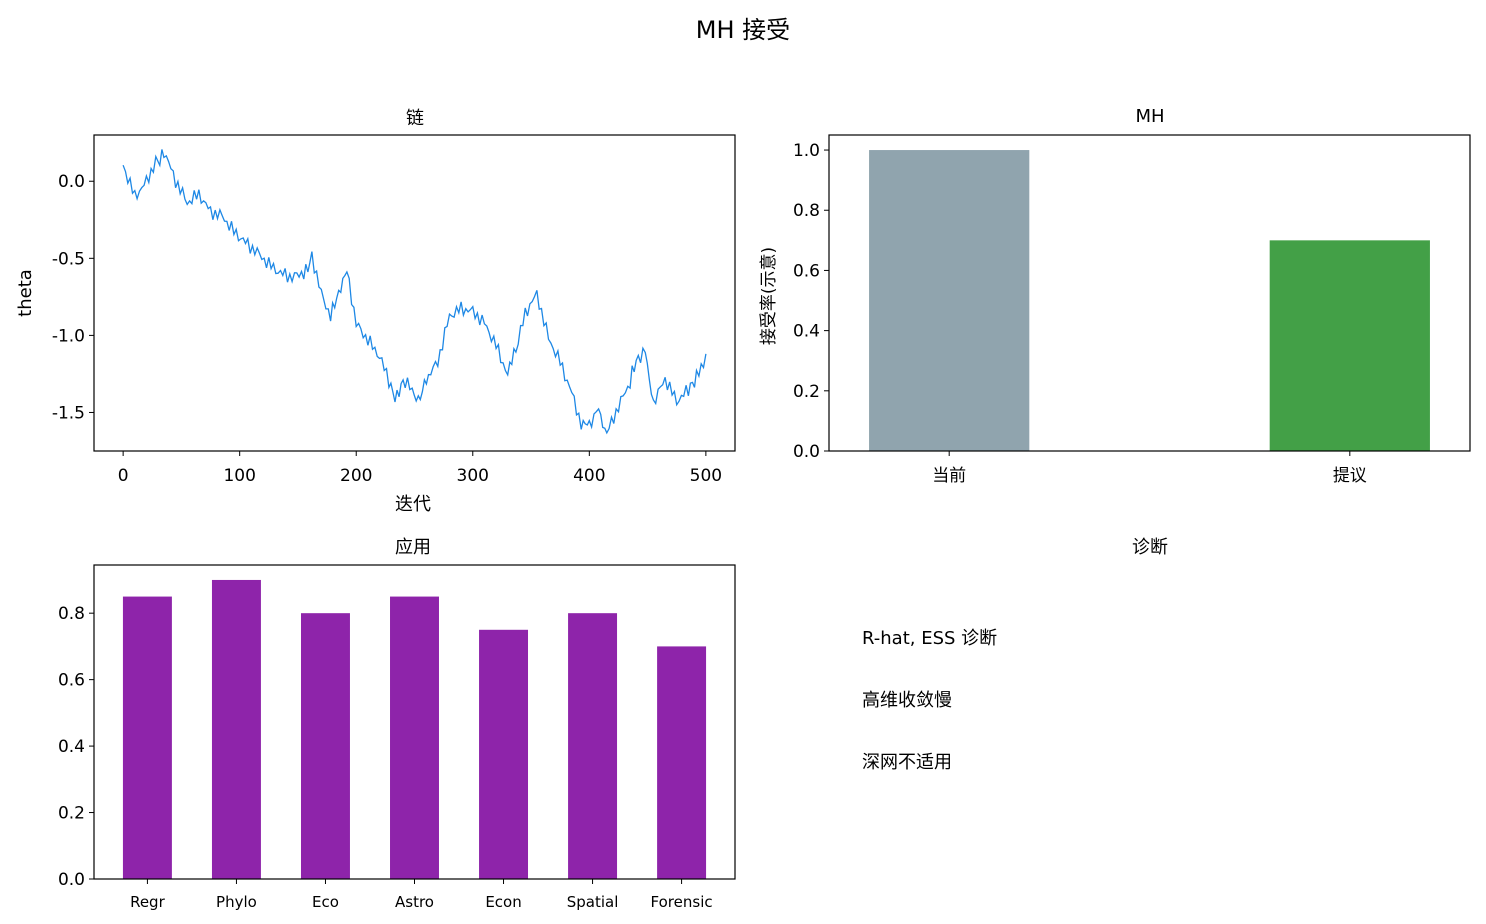 The width and height of the screenshot is (1486, 924). I want to click on applications-ytick-label: 0.0, so click(71, 880).